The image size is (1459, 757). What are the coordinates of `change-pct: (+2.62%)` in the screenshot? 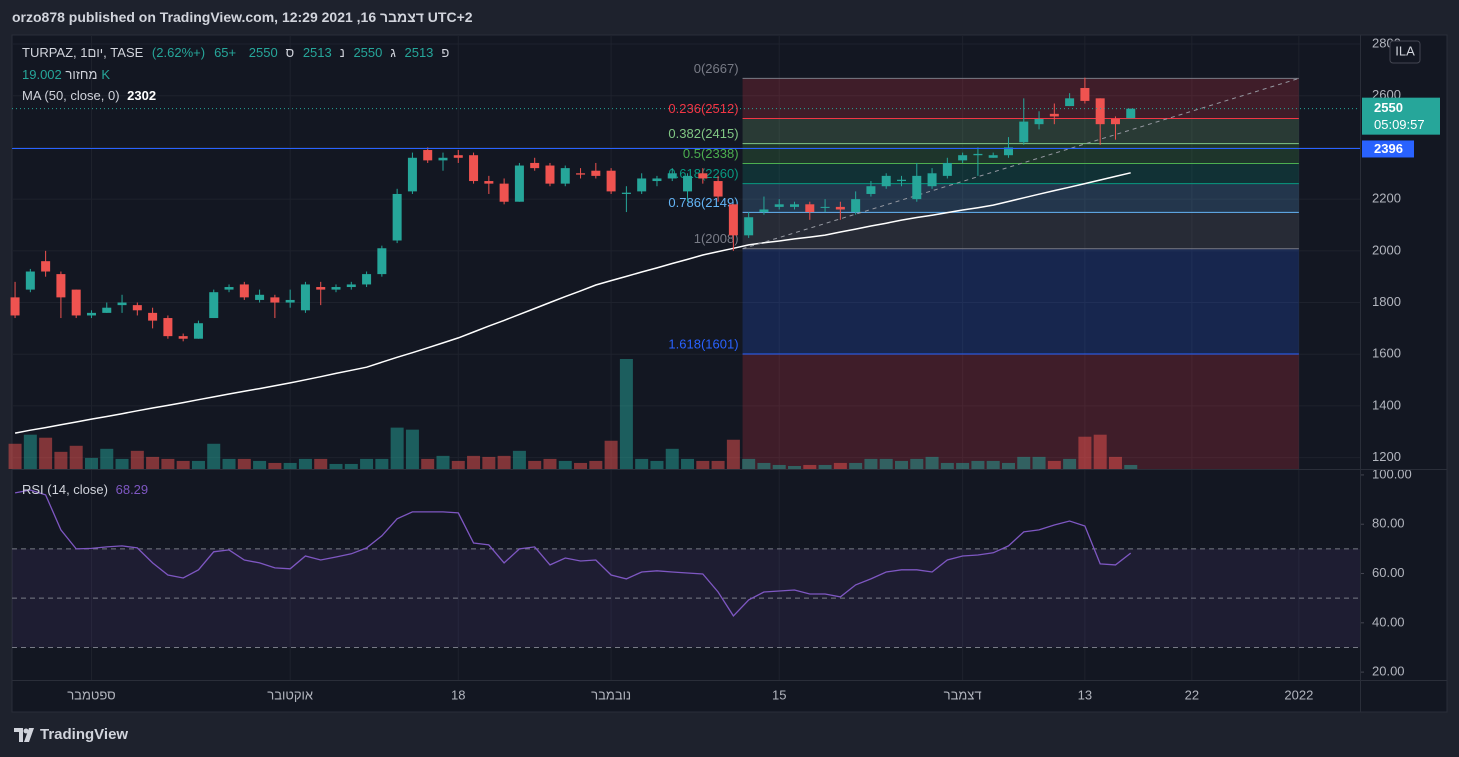 It's located at (178, 52).